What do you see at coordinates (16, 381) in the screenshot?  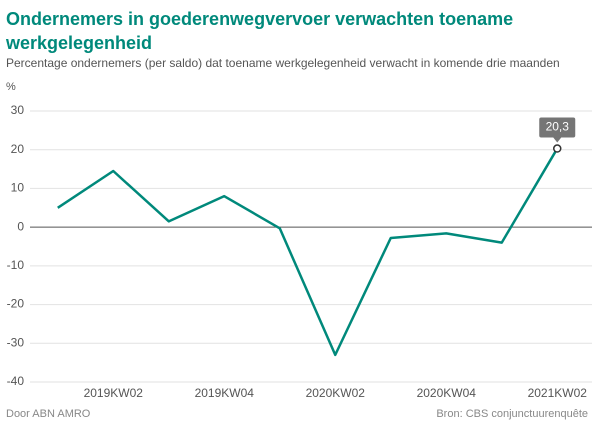 I see `y-tick-label: -40` at bounding box center [16, 381].